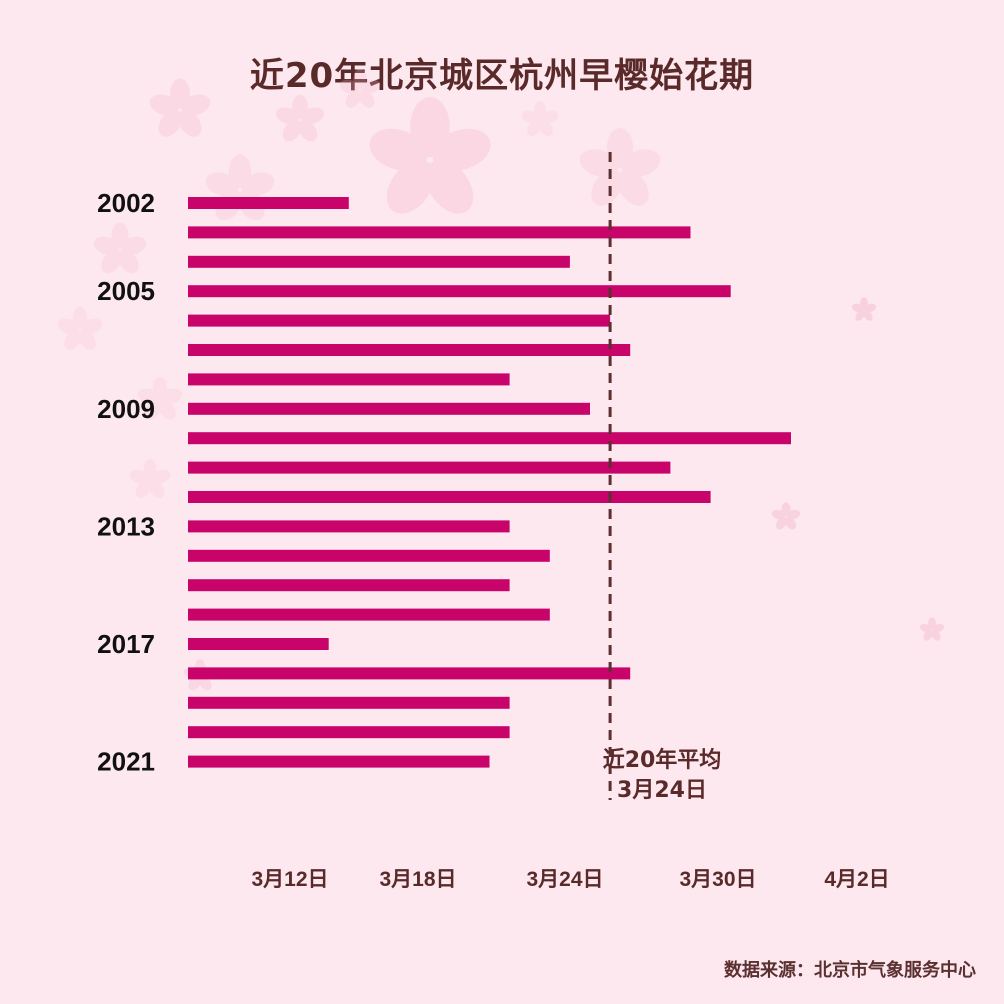  Describe the element at coordinates (564, 879) in the screenshot. I see `x-tick-label: 3月24日` at that location.